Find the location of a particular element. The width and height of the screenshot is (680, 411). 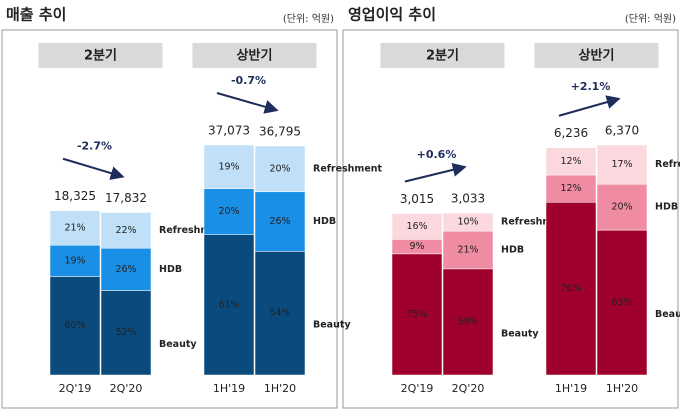

segment-label: 52% is located at coordinates (125, 332).